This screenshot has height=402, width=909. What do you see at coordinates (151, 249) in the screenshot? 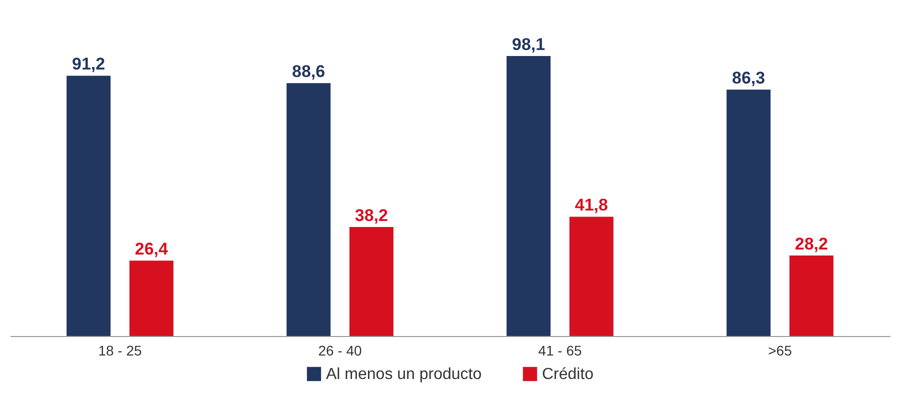
I see `data-label: 26,4` at bounding box center [151, 249].